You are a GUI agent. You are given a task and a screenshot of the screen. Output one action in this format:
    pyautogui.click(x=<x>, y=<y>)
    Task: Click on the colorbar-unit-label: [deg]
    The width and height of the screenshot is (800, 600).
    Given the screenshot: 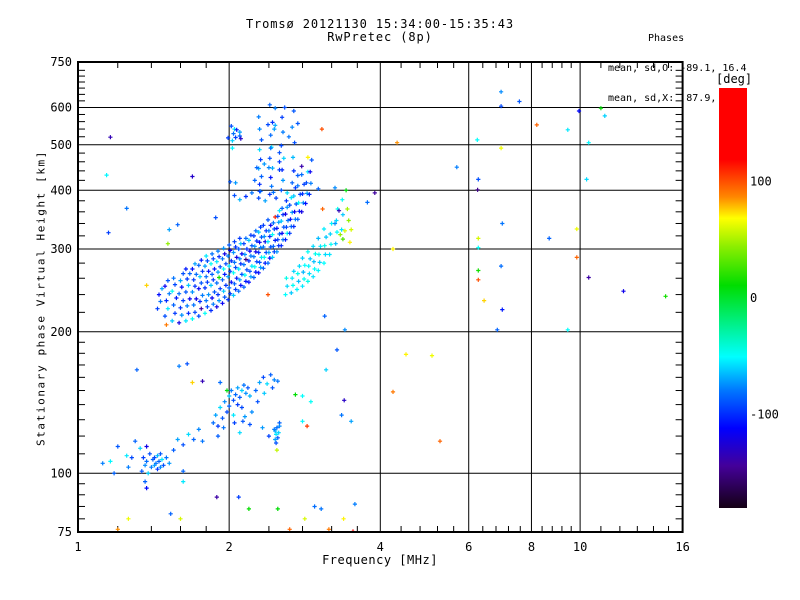 What is the action you would take?
    pyautogui.click(x=734, y=79)
    